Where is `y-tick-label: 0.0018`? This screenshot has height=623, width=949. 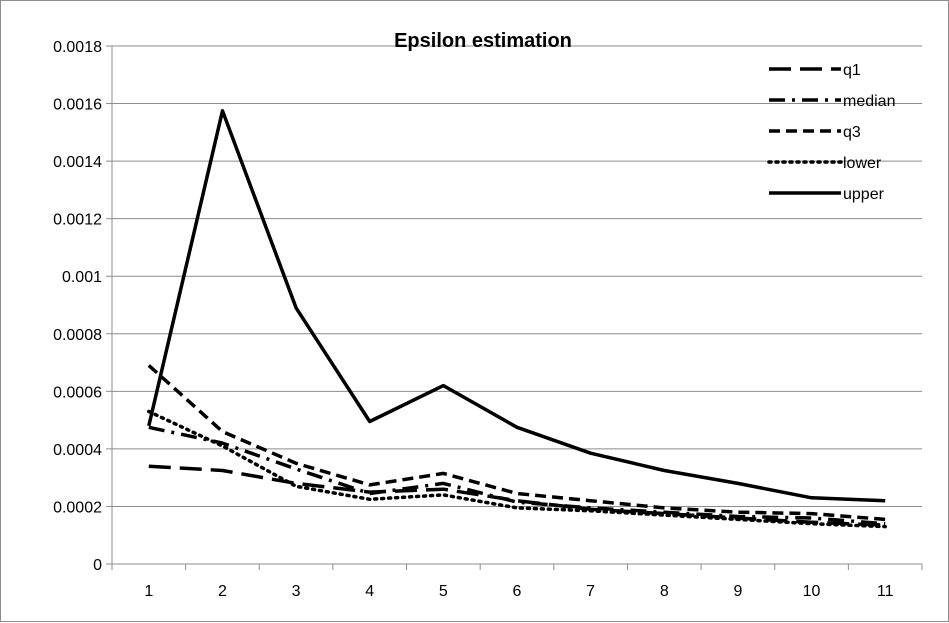
y-tick-label: 0.0018 is located at coordinates (77, 47).